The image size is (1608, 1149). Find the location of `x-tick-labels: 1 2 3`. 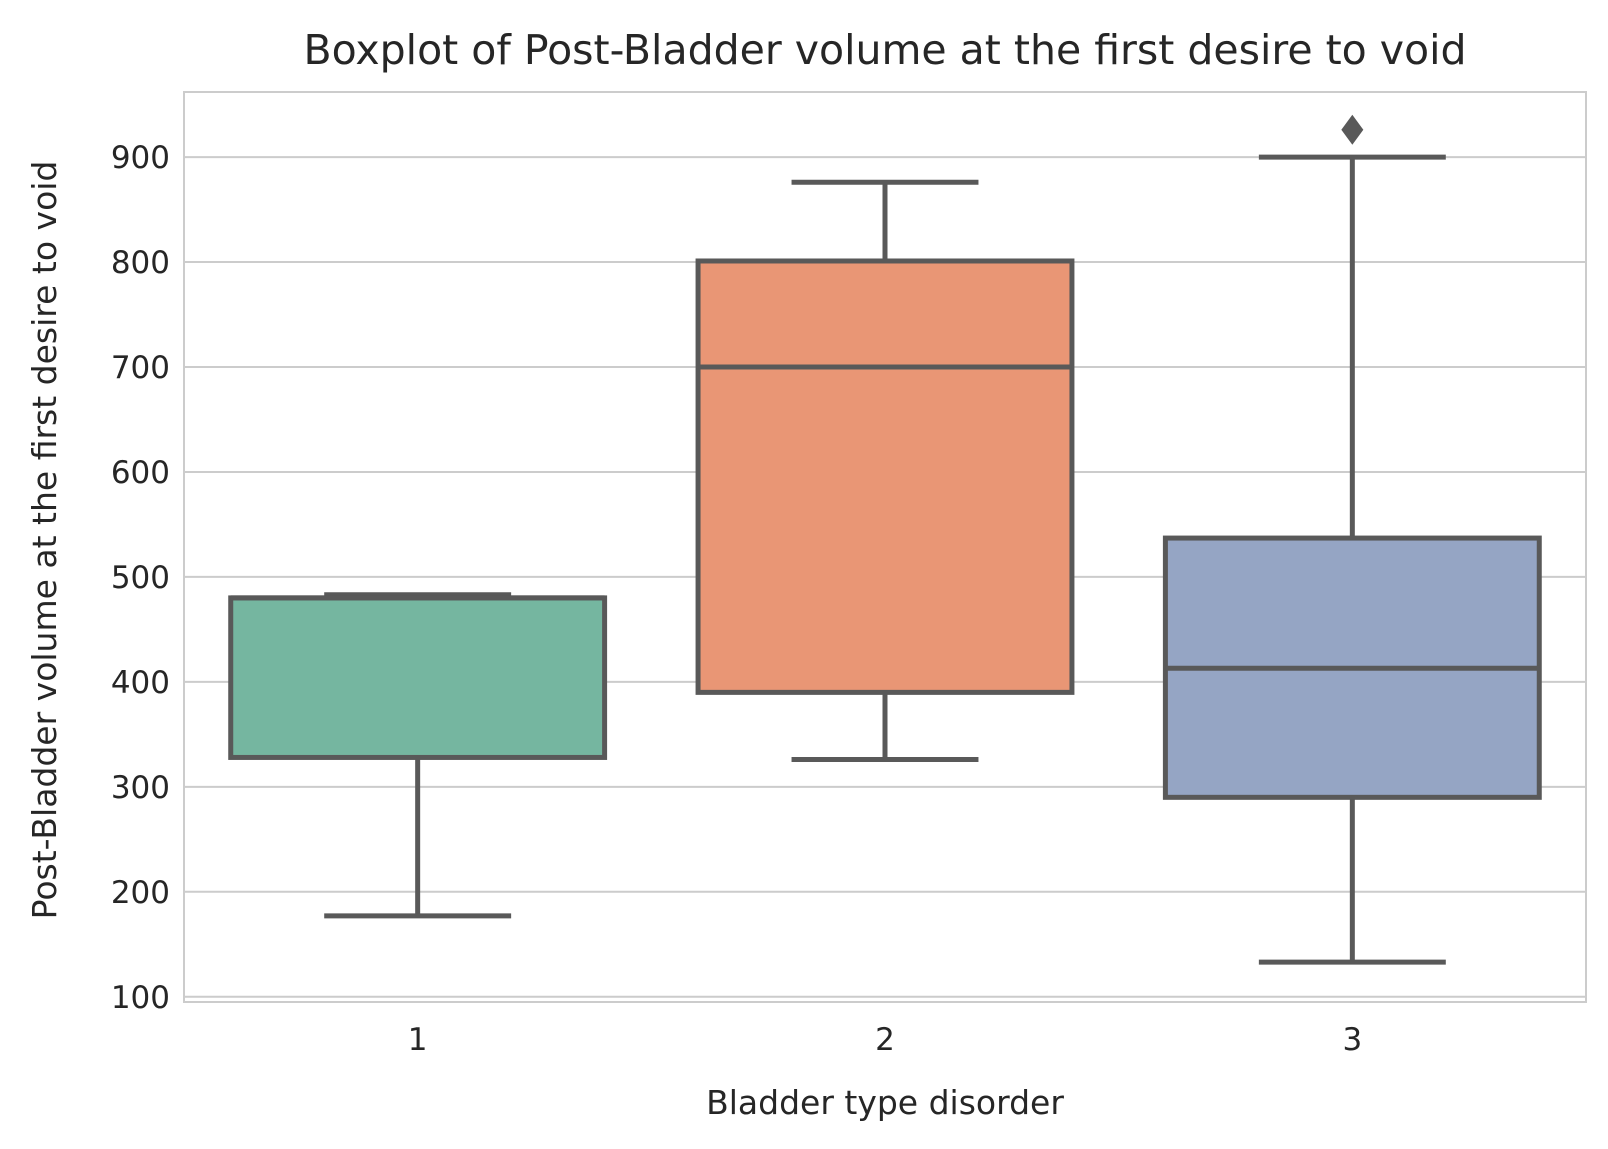

x-tick-labels: 1 2 3 is located at coordinates (885, 1040).